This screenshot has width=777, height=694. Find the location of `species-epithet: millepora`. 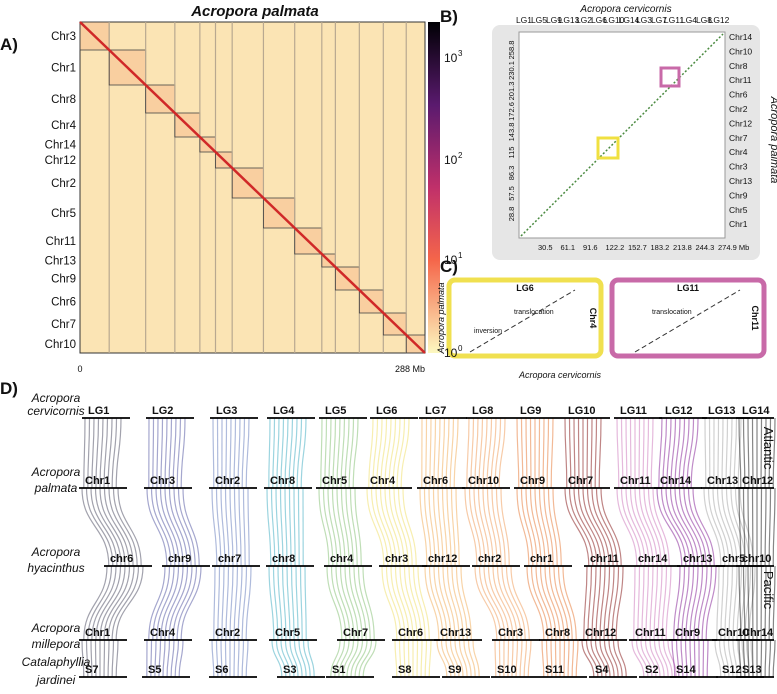

species-epithet: millepora is located at coordinates (56, 644).